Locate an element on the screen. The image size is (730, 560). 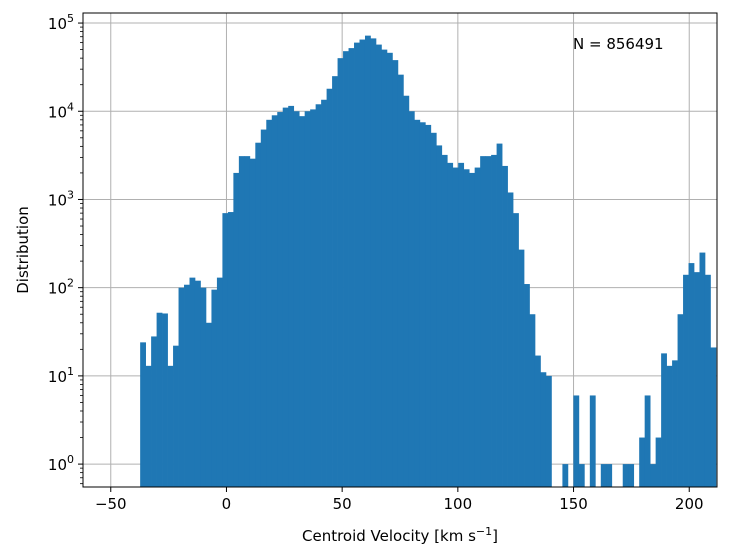
x-axis-label: Centroid Velocity [km s−1] is located at coordinates (400, 535).